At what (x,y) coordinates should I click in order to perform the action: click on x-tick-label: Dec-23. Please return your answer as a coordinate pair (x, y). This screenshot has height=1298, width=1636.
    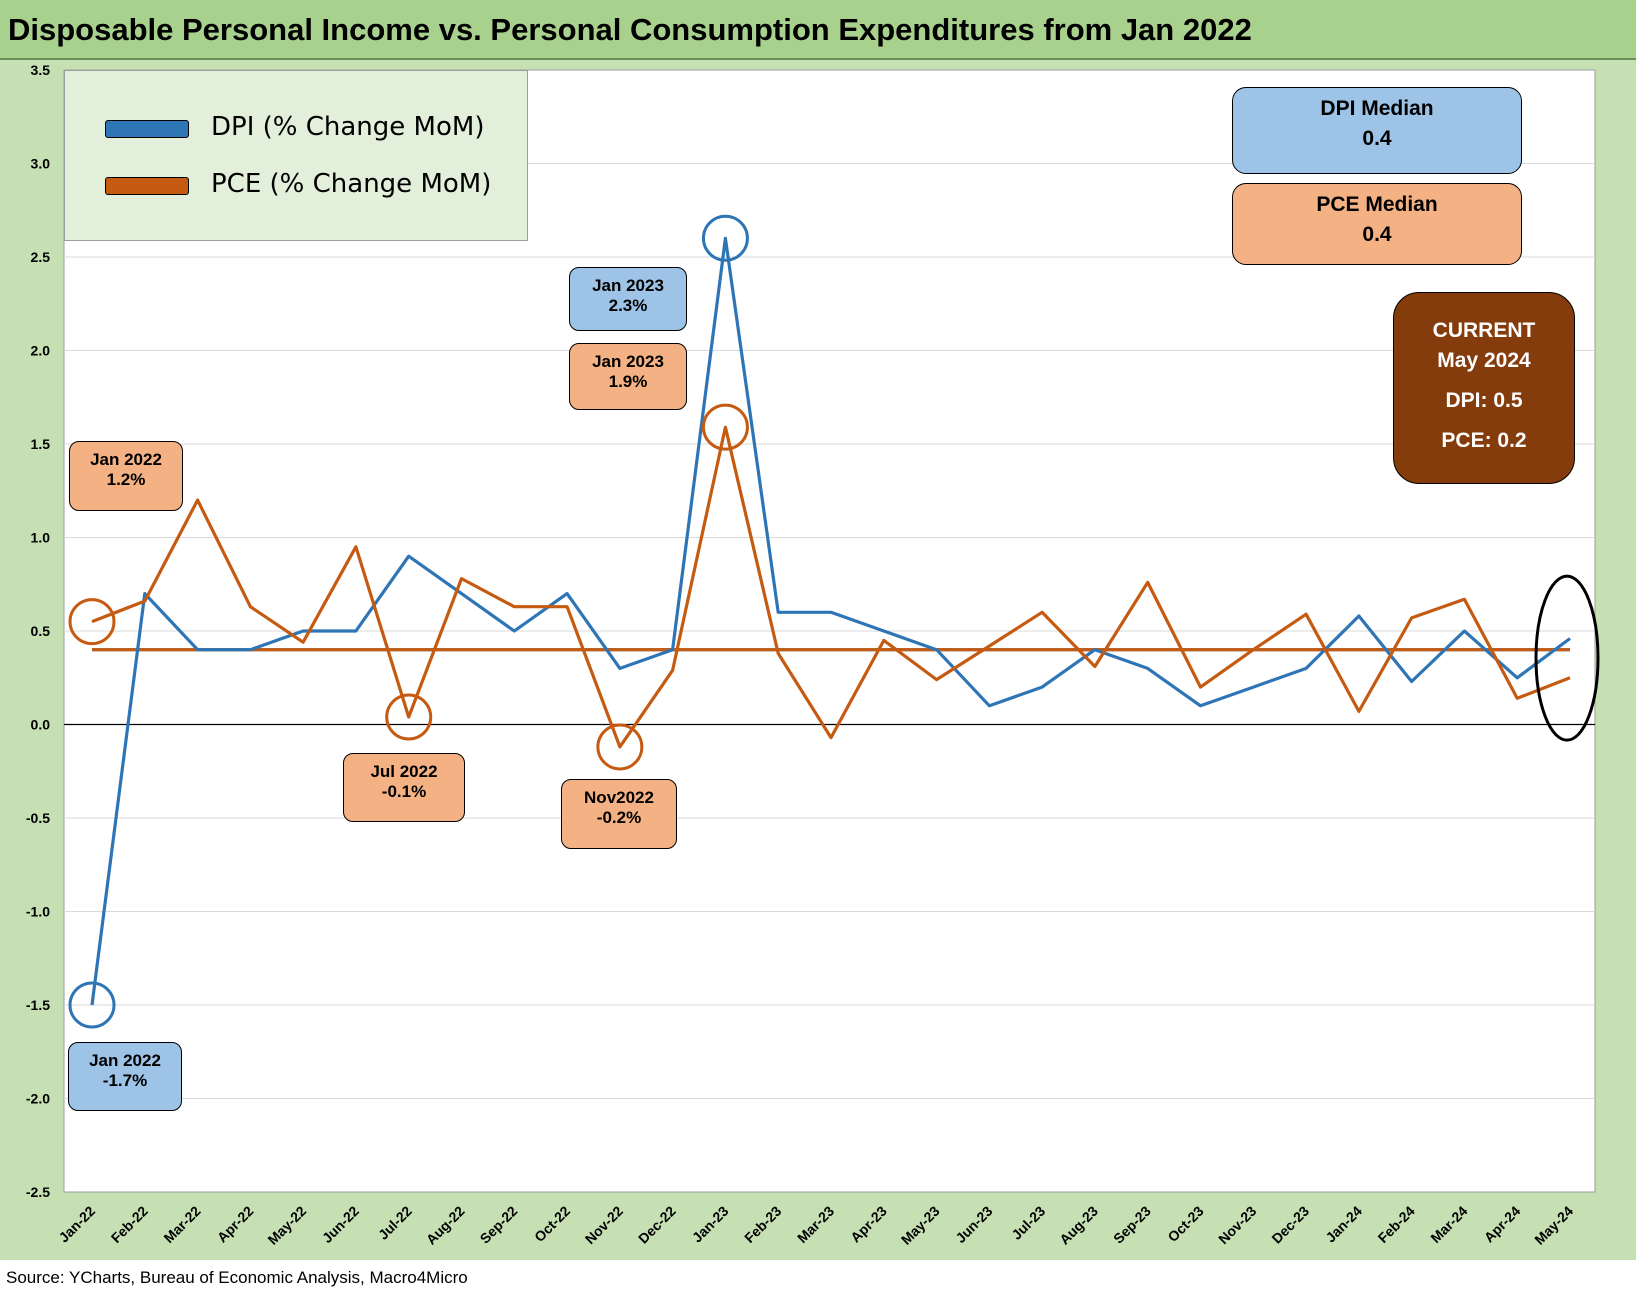
    Looking at the image, I should click on (1290, 1225).